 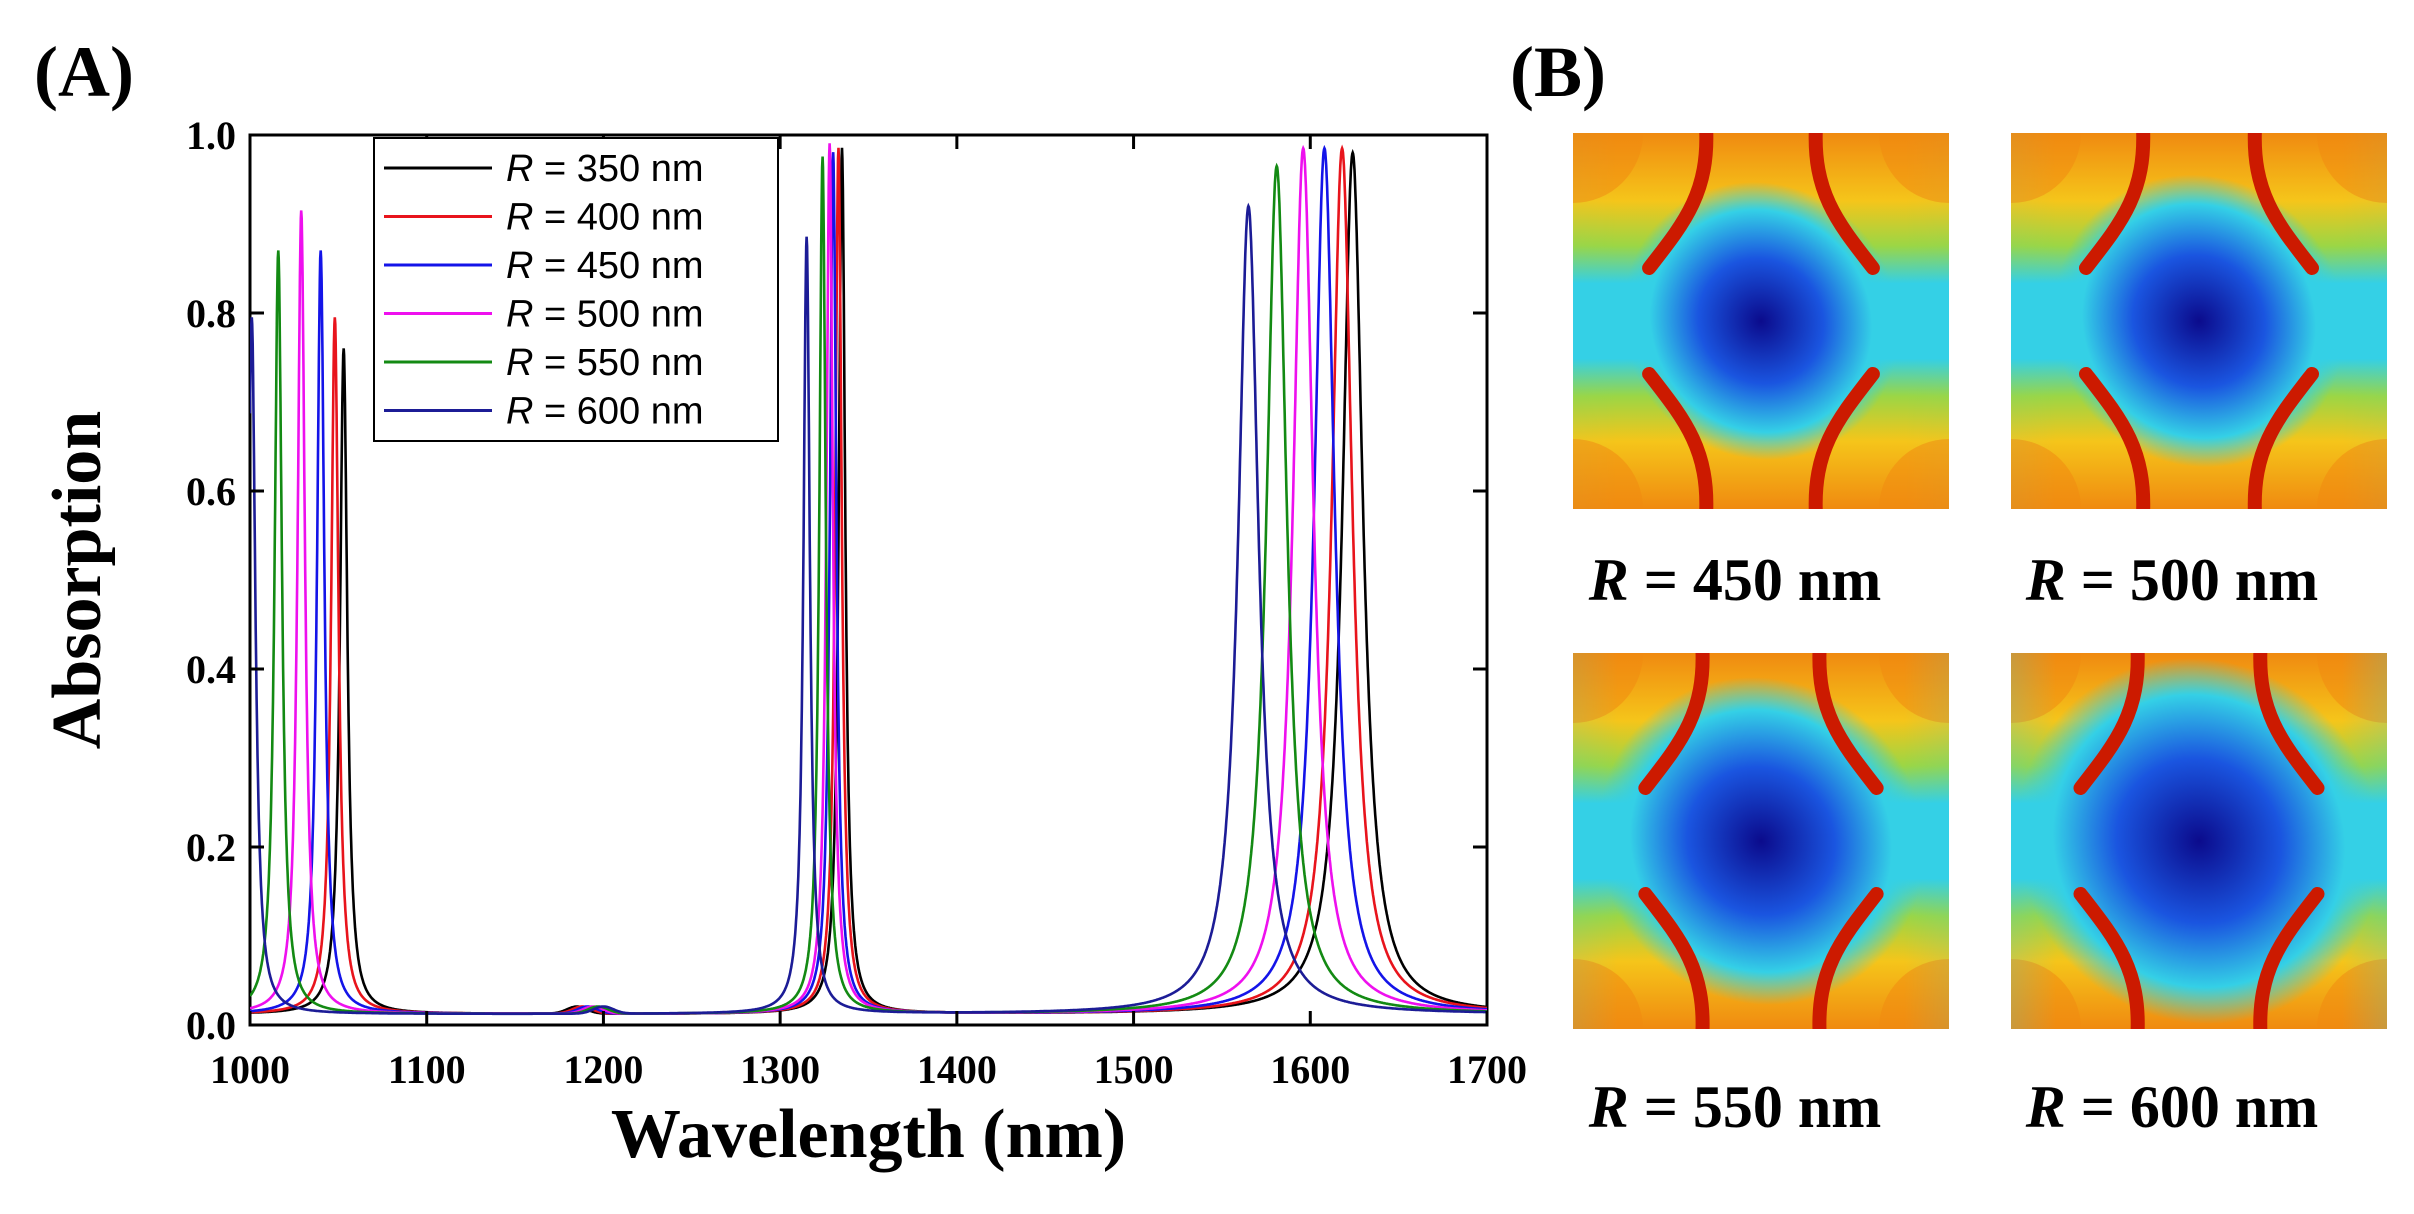 What do you see at coordinates (211, 669) in the screenshot?
I see `y-tick-label: 0.4` at bounding box center [211, 669].